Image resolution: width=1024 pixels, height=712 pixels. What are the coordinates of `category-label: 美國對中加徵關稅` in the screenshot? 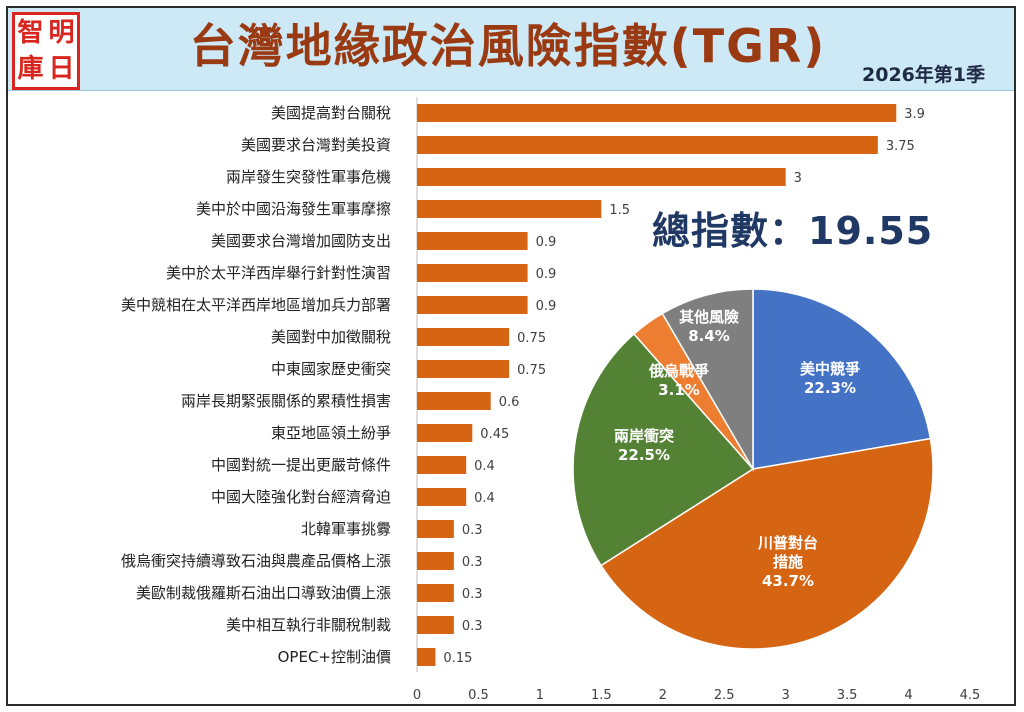 It's located at (331, 337).